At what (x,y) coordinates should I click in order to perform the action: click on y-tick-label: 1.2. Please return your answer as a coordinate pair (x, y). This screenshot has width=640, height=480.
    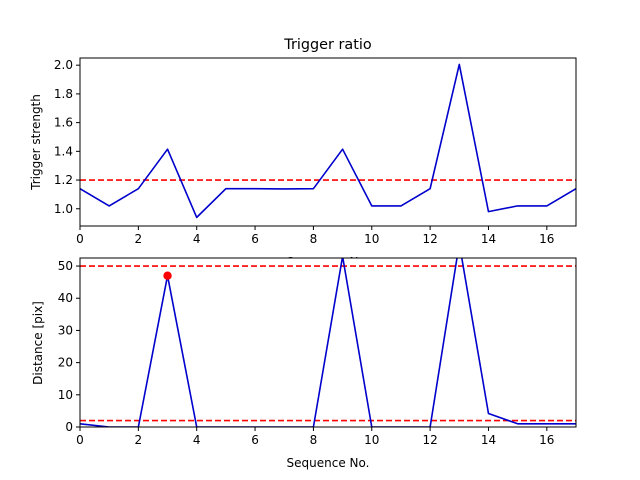
    Looking at the image, I should click on (63, 180).